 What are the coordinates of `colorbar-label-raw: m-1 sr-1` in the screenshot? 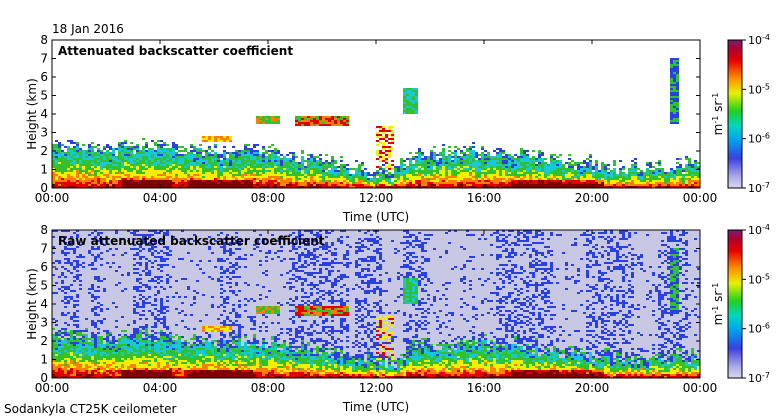 It's located at (718, 304).